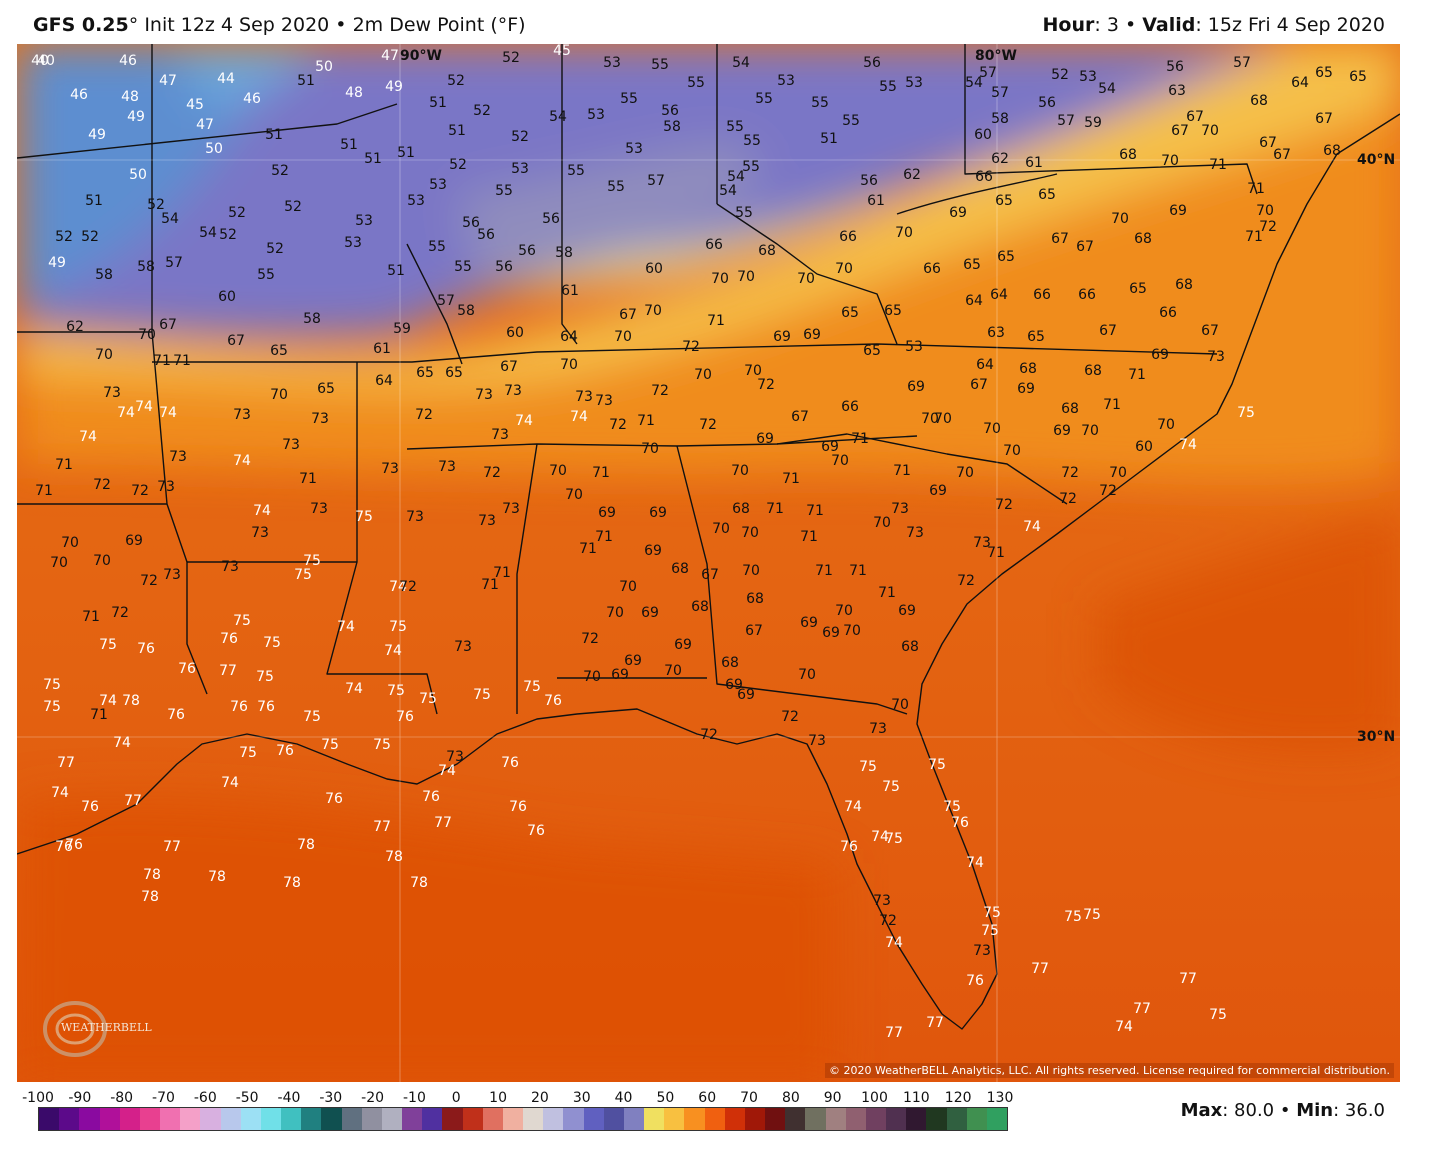 Image resolution: width=1440 pixels, height=1151 pixels. Describe the element at coordinates (848, 237) in the screenshot. I see `station-value: 66` at that location.